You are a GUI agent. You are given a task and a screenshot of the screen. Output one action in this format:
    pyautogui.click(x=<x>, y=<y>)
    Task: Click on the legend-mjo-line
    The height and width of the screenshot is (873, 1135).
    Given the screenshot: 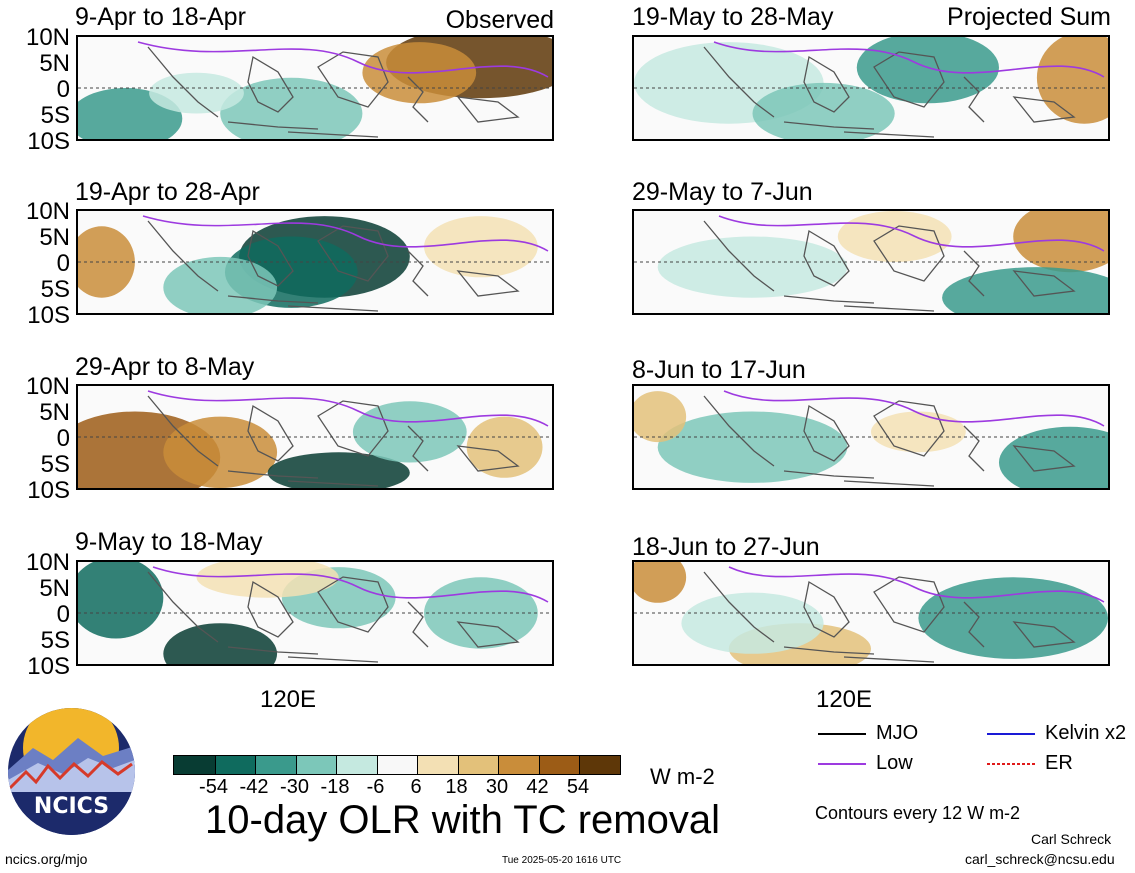 What is the action you would take?
    pyautogui.click(x=842, y=733)
    